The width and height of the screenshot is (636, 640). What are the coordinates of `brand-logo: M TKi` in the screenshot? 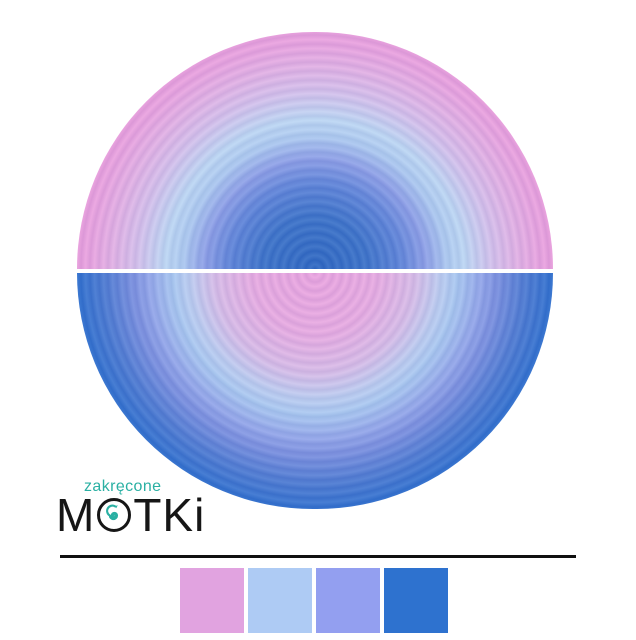 It's located at (130, 515).